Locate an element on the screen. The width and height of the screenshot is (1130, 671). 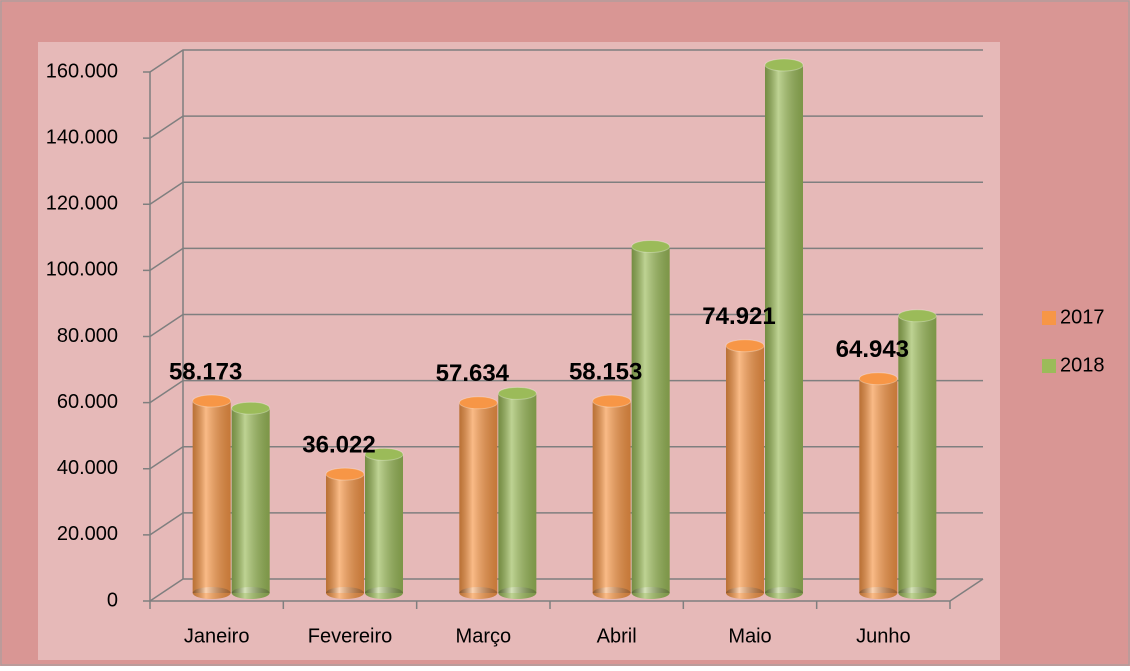
data-label: 58.173 is located at coordinates (205, 371).